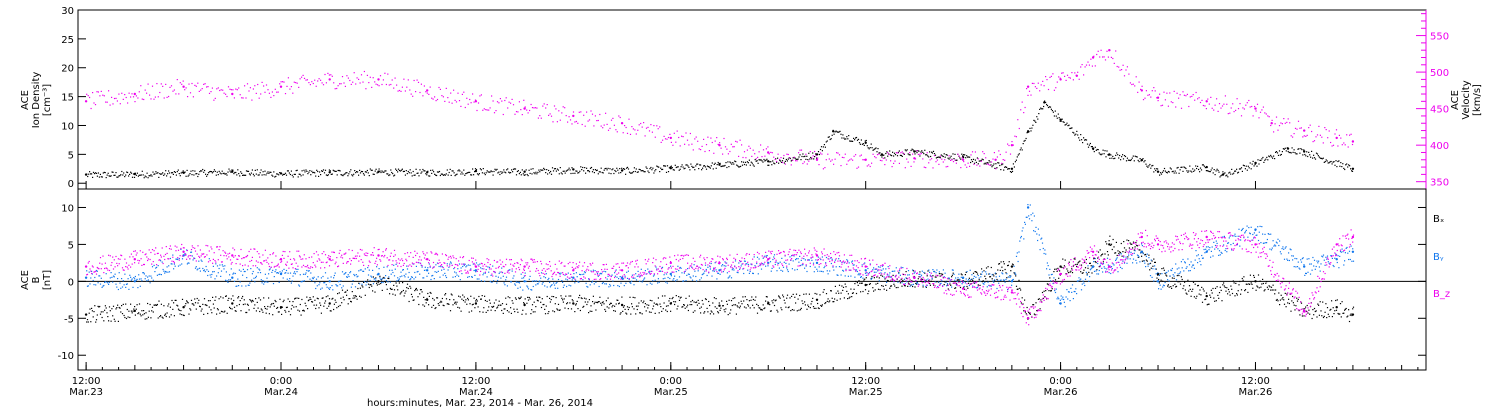  I want to click on bottom-axis-title: ACE B [nT], so click(36, 280).